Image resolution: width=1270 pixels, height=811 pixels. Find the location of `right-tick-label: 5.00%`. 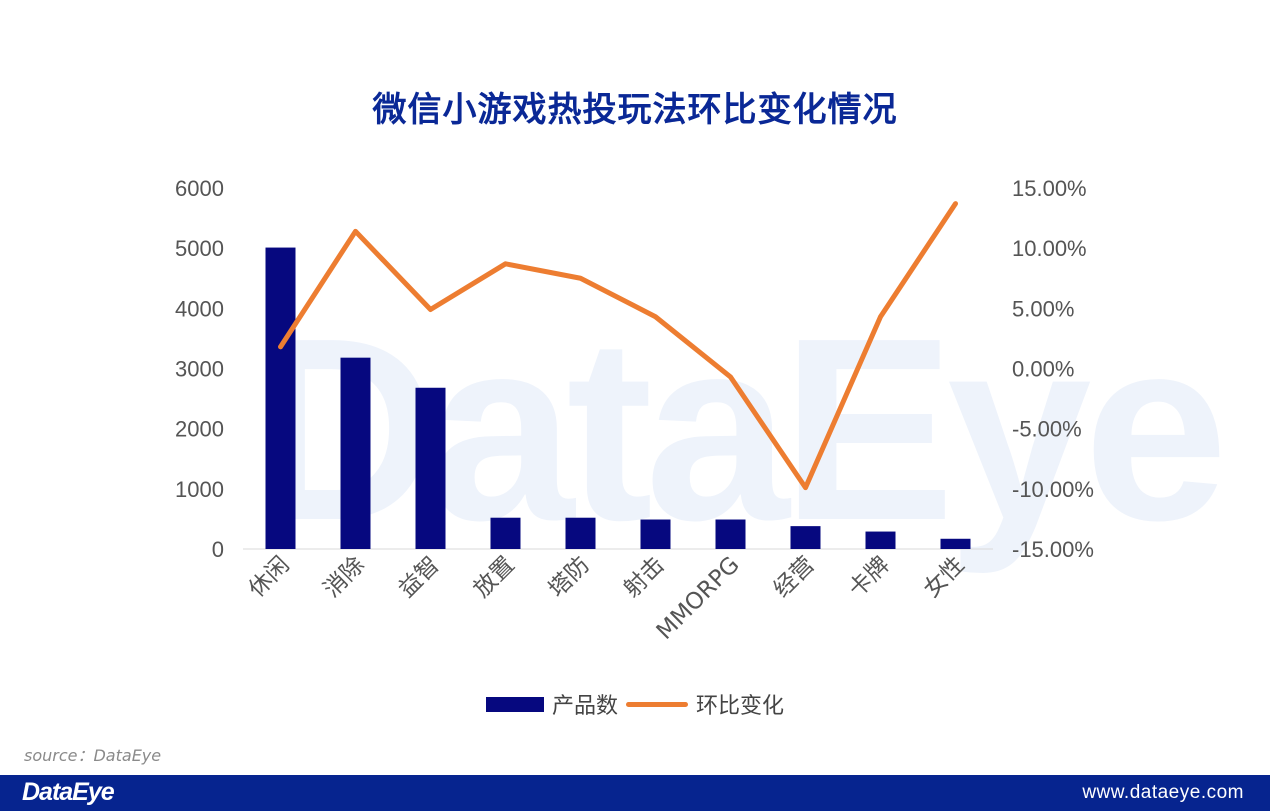

right-tick-label: 5.00% is located at coordinates (1043, 308).